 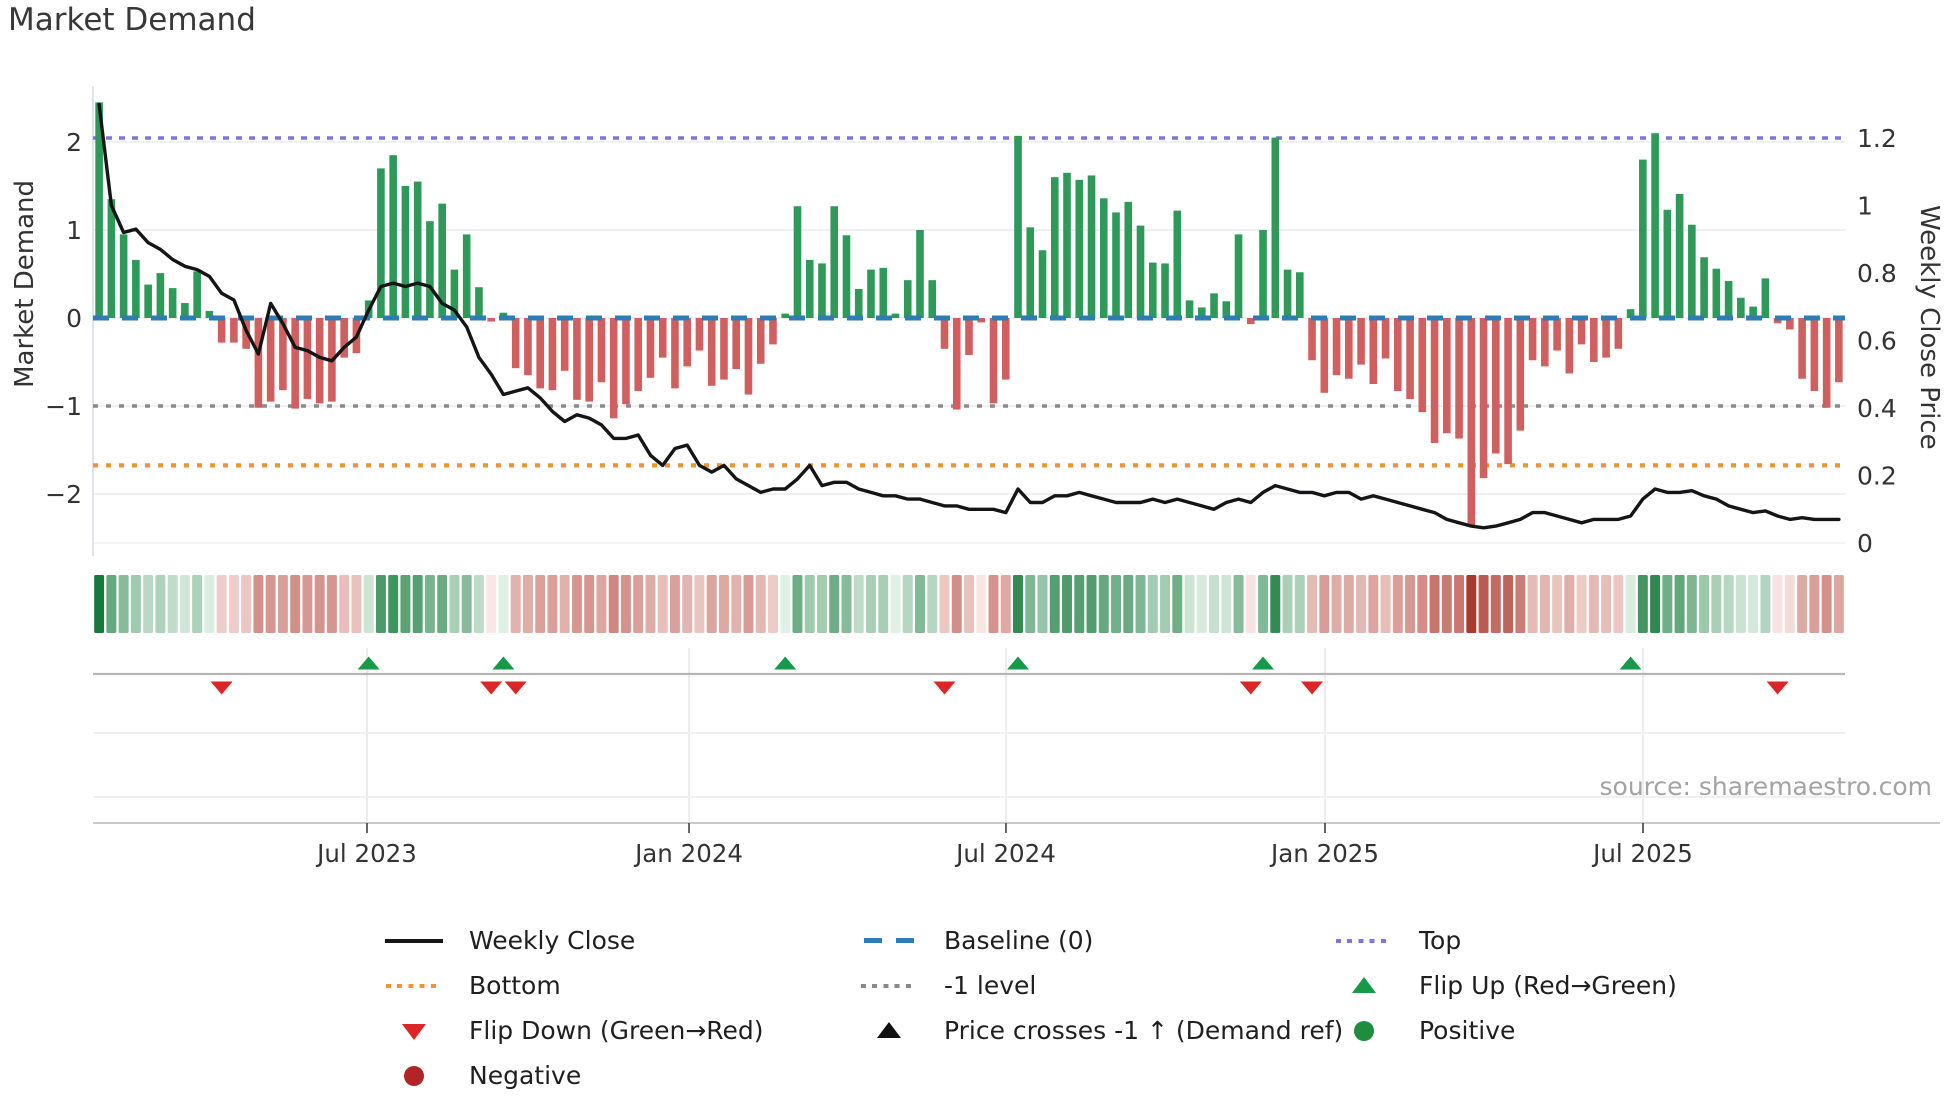 What do you see at coordinates (1877, 408) in the screenshot?
I see `right-tick-label: 0.4` at bounding box center [1877, 408].